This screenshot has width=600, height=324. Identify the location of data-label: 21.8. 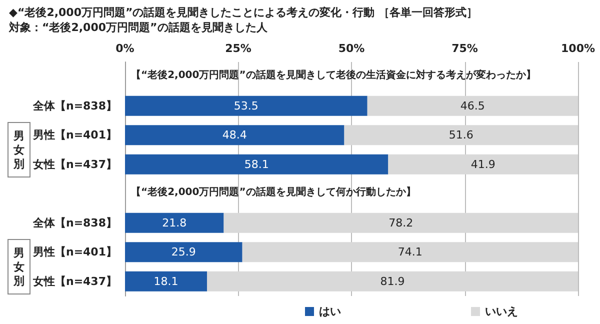
(174, 223).